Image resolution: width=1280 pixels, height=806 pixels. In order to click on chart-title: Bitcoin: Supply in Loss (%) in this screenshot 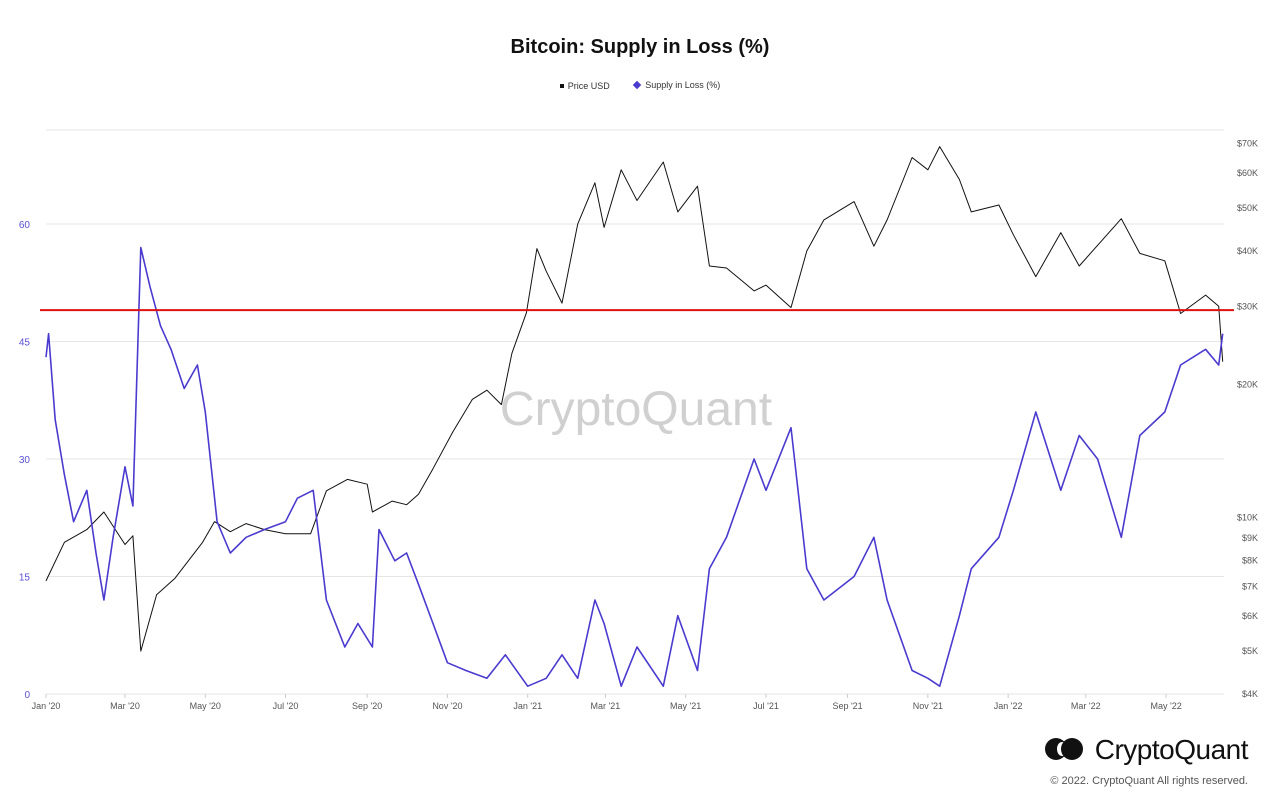, I will do `click(640, 47)`.